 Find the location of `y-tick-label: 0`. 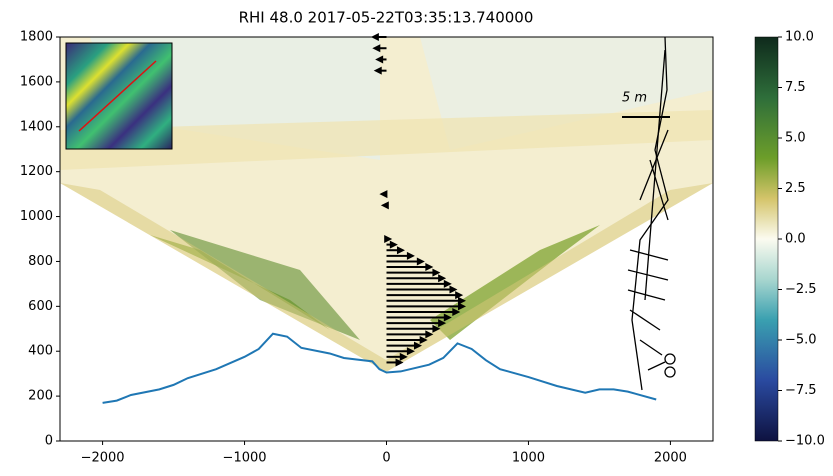

y-tick-label: 0 is located at coordinates (49, 441).